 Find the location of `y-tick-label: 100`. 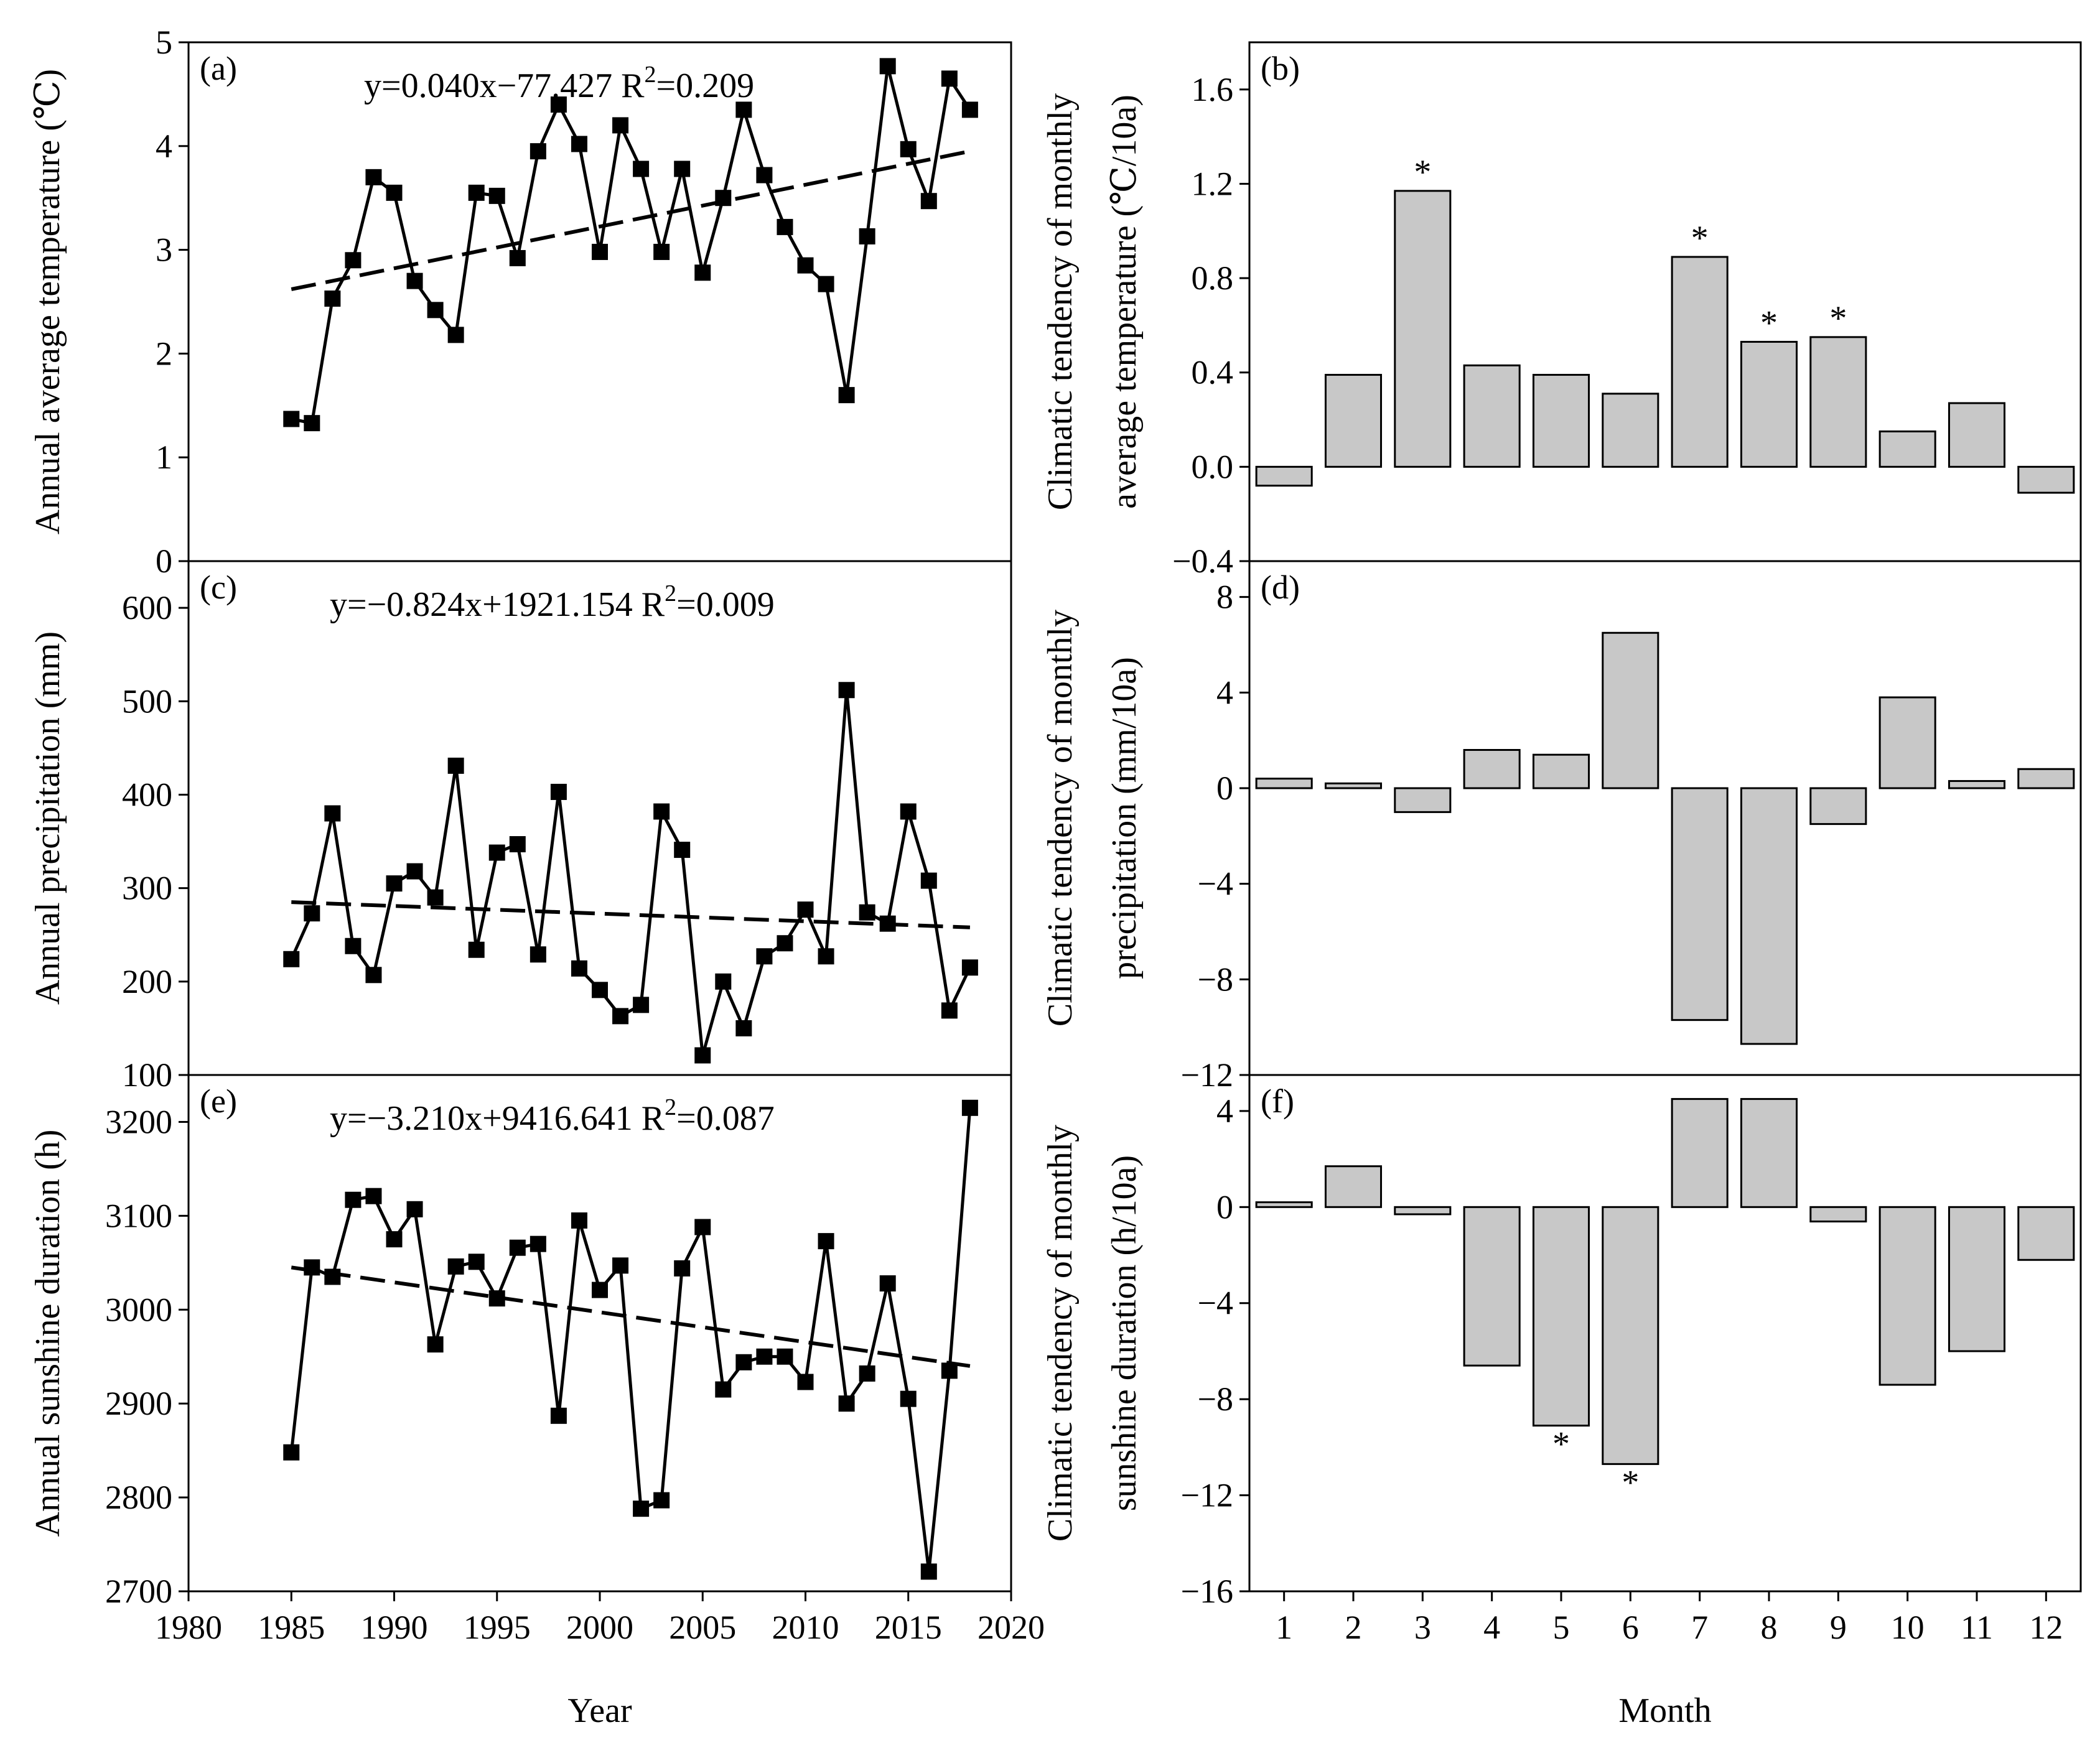

y-tick-label: 100 is located at coordinates (147, 1075).